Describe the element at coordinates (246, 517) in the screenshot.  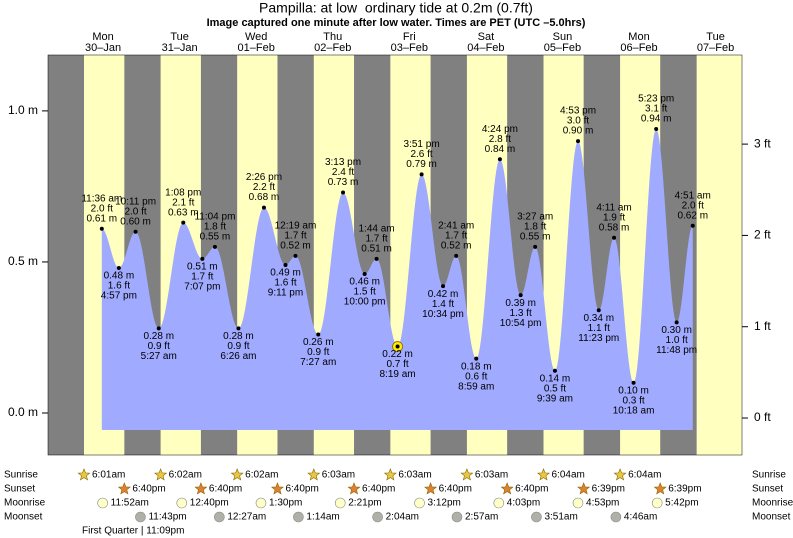
I see `event-time: 12:27am` at that location.